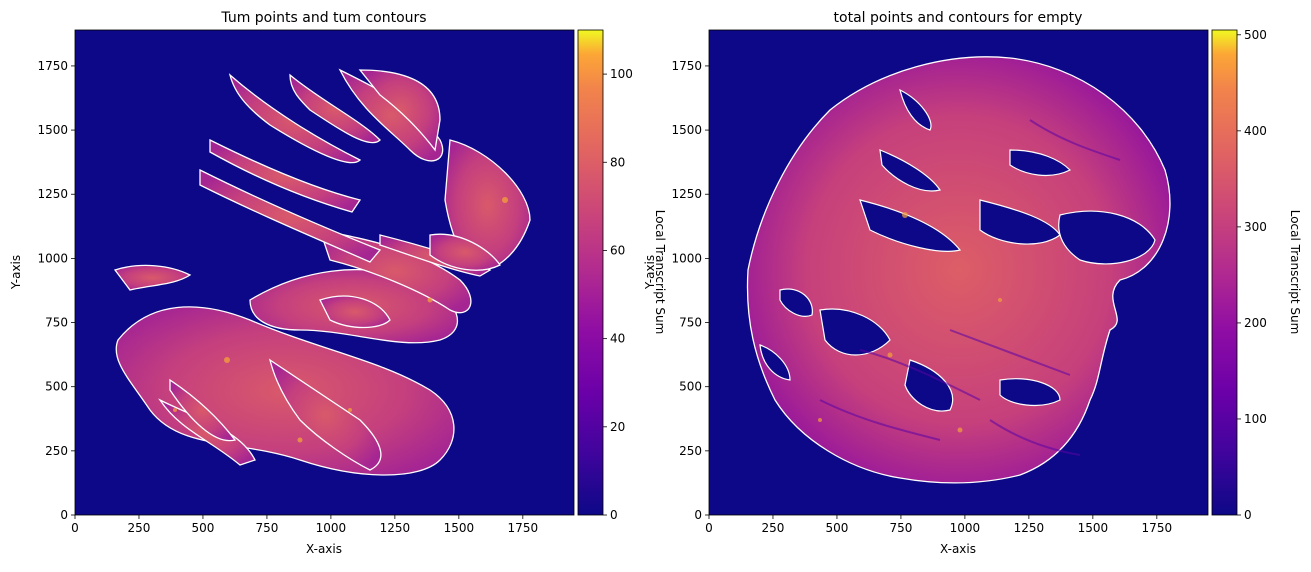 The image size is (1311, 572). What do you see at coordinates (698, 515) in the screenshot?
I see `right-ytick-label: 0` at bounding box center [698, 515].